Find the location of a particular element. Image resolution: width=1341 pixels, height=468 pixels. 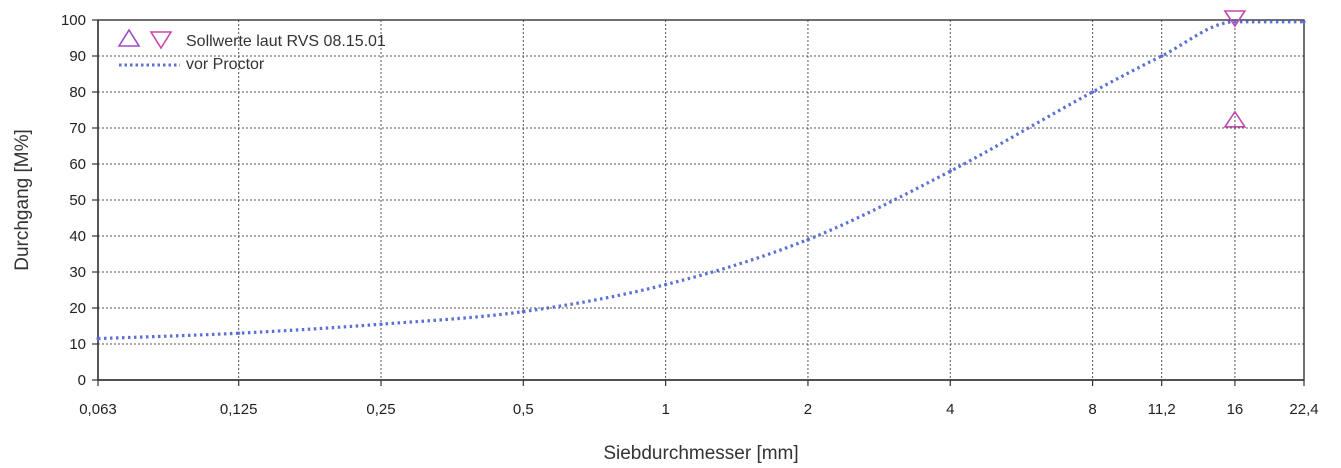

y-tick-label: 20 is located at coordinates (77, 308).